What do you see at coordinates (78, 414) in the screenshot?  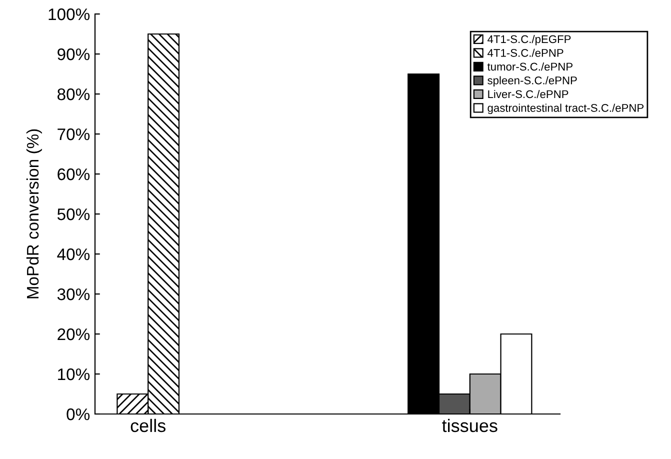 I see `y-tick-label: 0%` at bounding box center [78, 414].